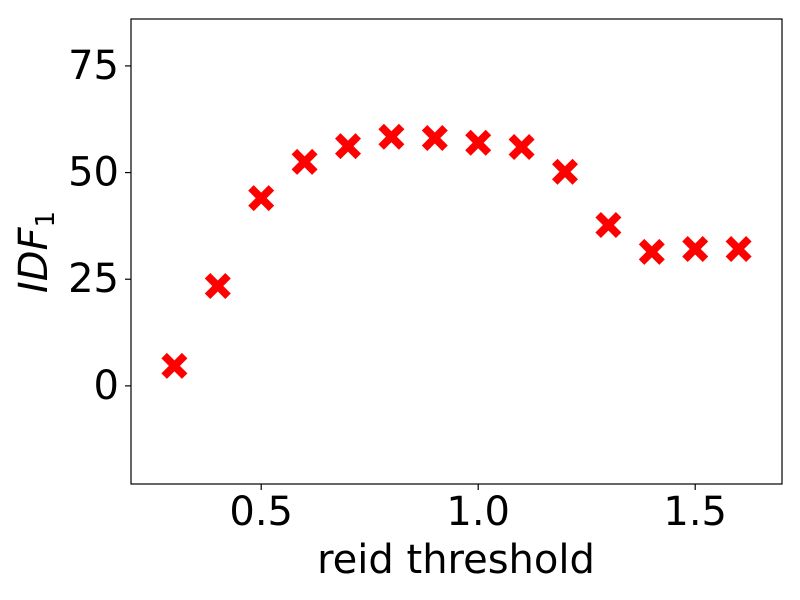 The width and height of the screenshot is (800, 600). Describe the element at coordinates (93, 279) in the screenshot. I see `y-tick-label: 25` at that location.